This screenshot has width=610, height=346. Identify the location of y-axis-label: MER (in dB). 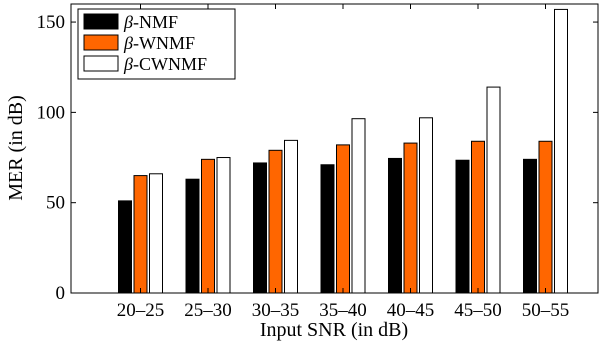
(16, 148).